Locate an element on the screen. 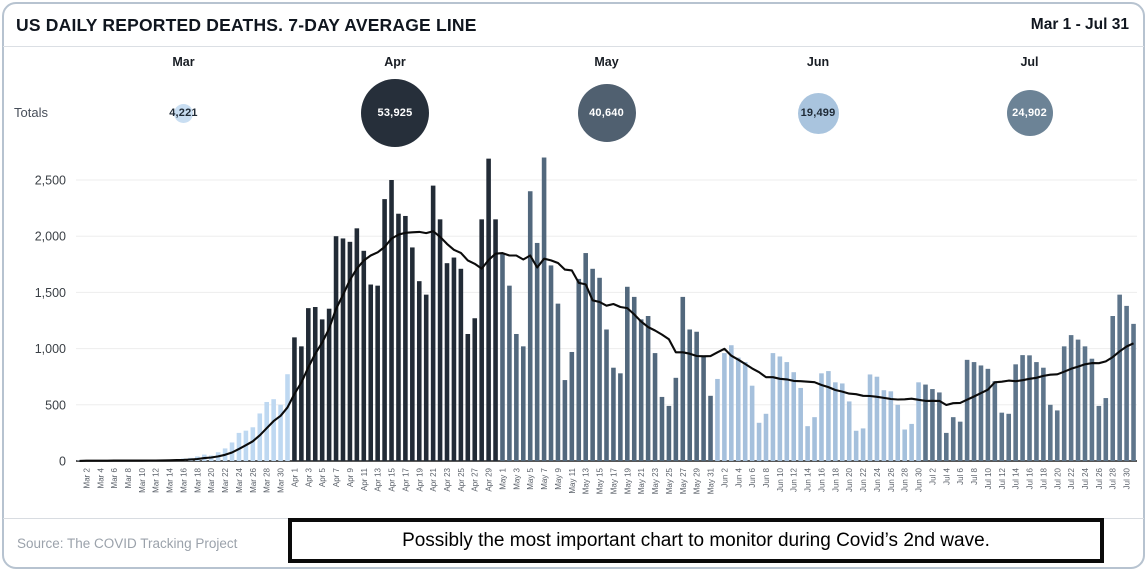 The image size is (1147, 571). svg-text: Mar 6 is located at coordinates (114, 477).